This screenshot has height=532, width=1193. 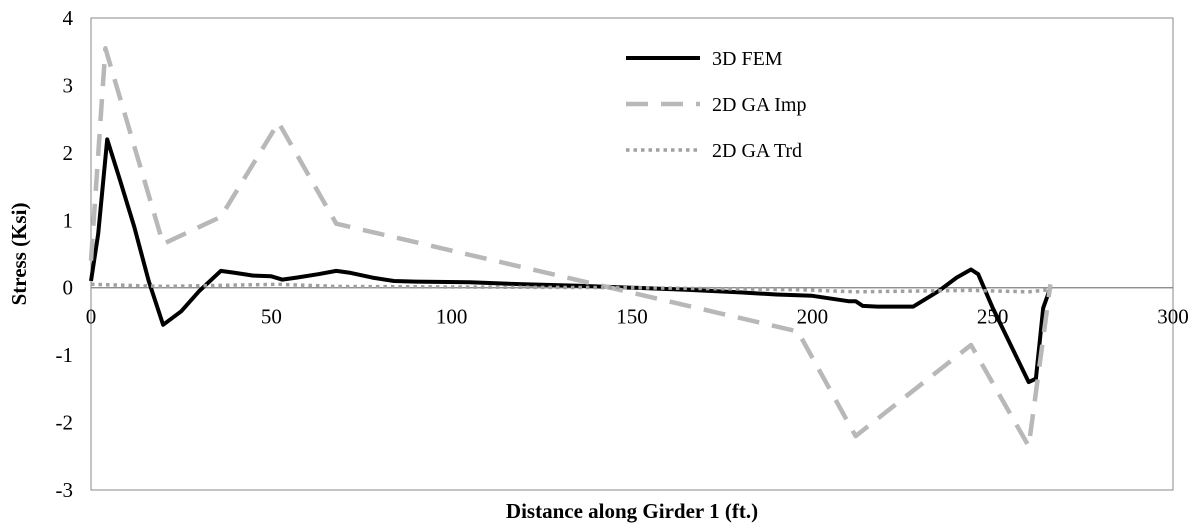 What do you see at coordinates (91, 317) in the screenshot?
I see `x-tick-label: 0` at bounding box center [91, 317].